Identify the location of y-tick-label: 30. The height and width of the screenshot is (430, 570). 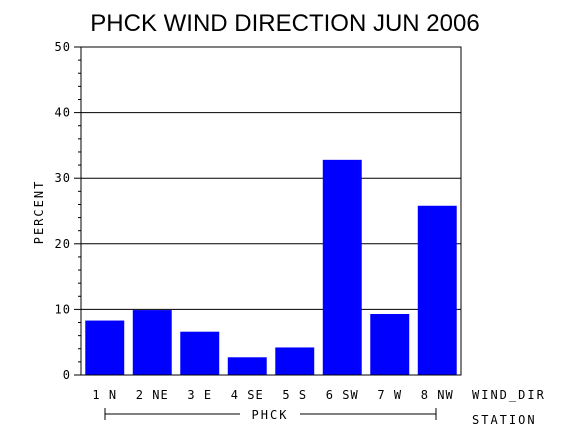
(63, 178).